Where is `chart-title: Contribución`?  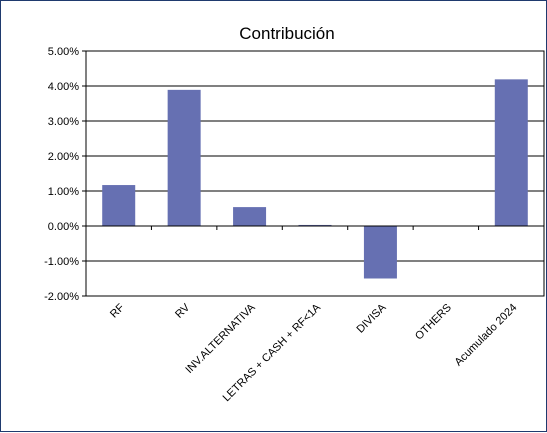
chart-title: Contribución is located at coordinates (286, 33).